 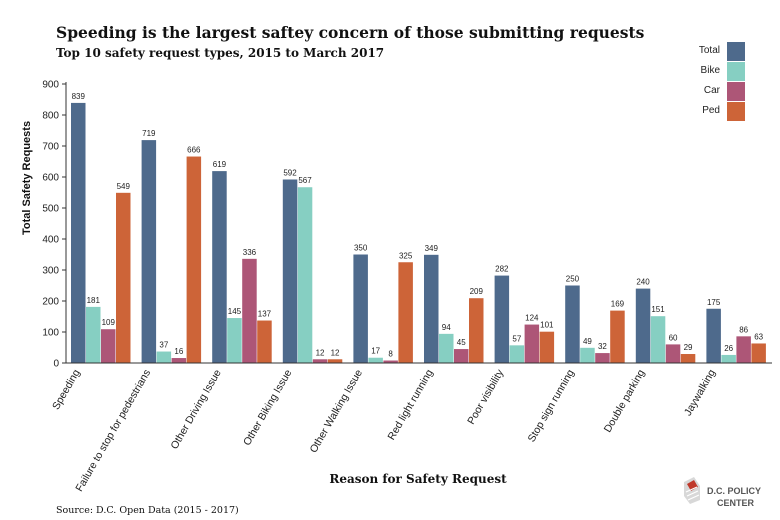 What do you see at coordinates (113, 431) in the screenshot?
I see `x-tick-label: Failure to stop for pedestrians` at bounding box center [113, 431].